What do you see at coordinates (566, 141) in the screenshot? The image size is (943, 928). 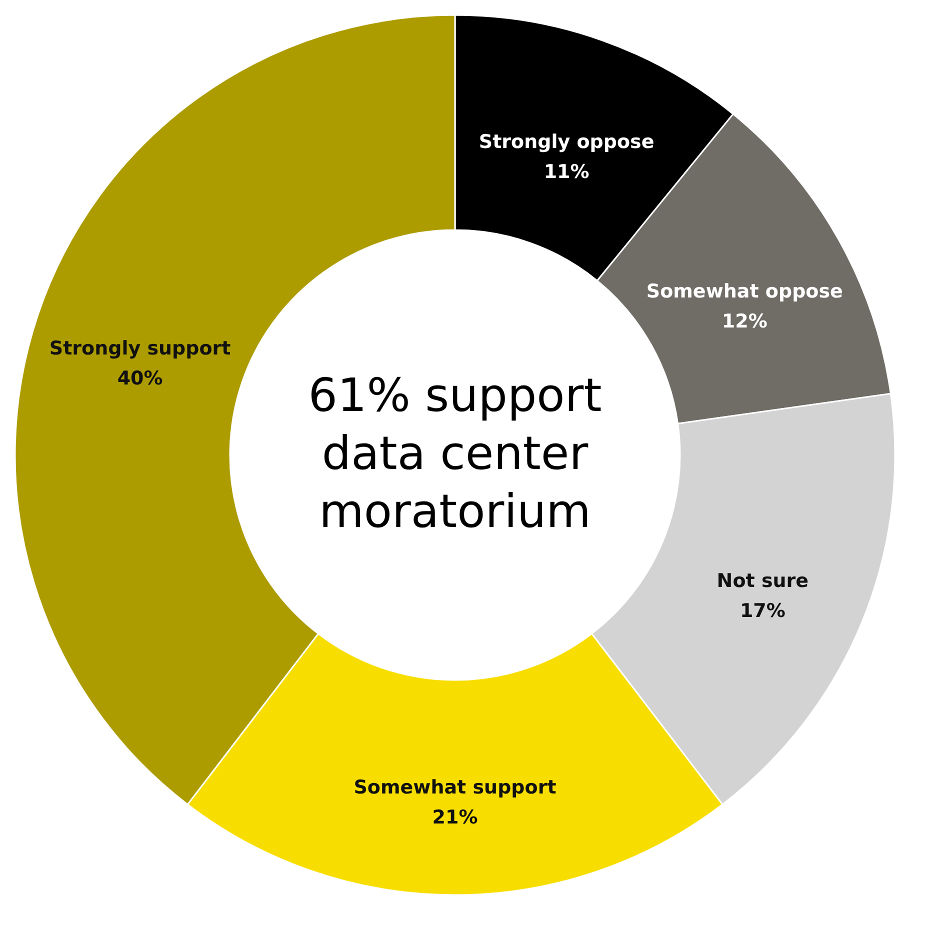 I see `slice-label: Strongly oppose` at bounding box center [566, 141].